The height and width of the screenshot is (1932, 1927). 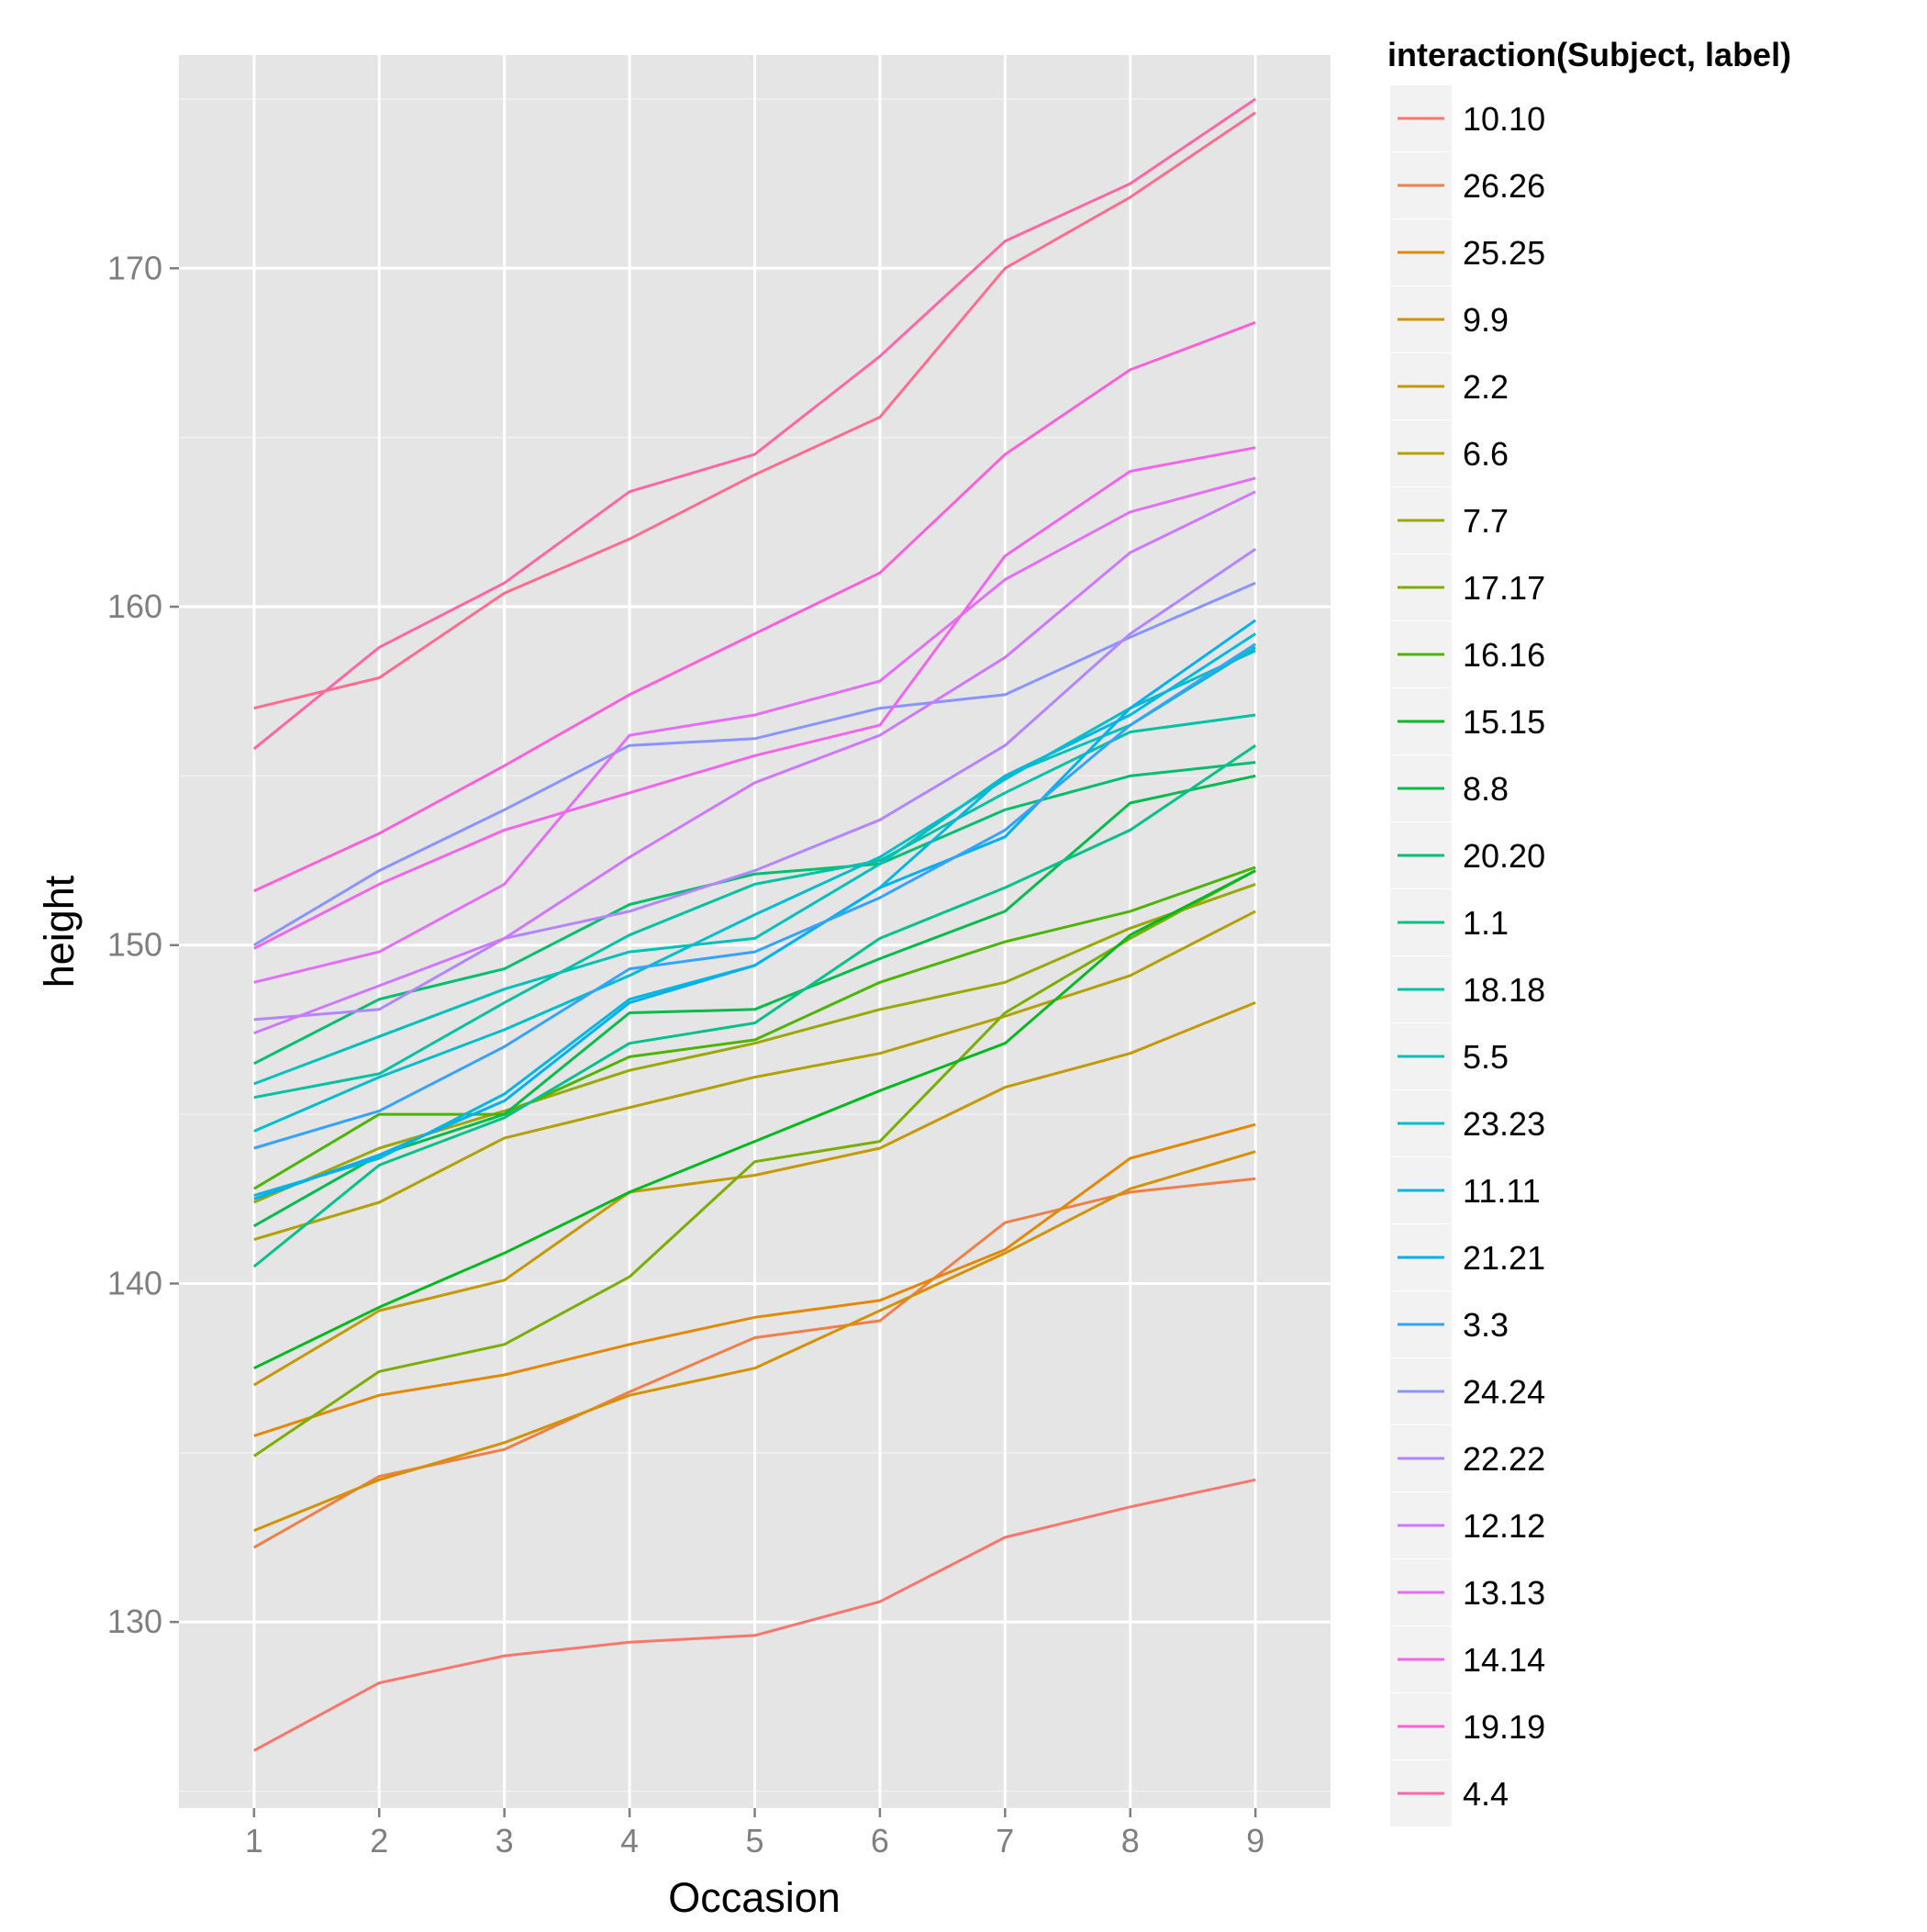 I want to click on legend-label: 14.14, so click(x=1504, y=1660).